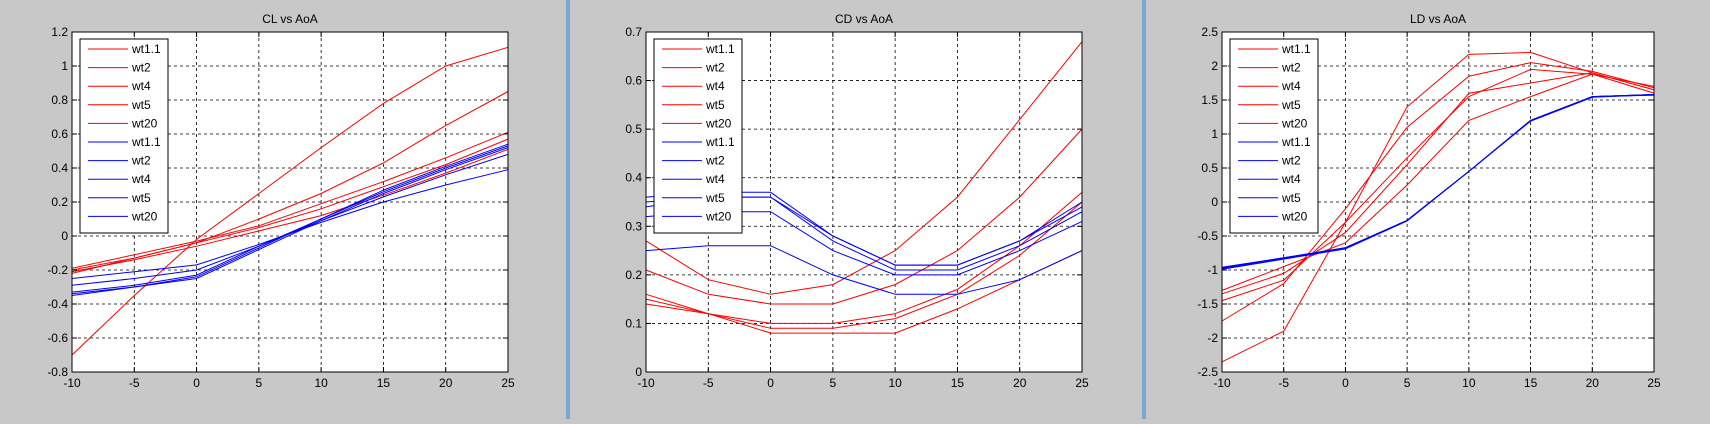 The height and width of the screenshot is (424, 1710). Describe the element at coordinates (57, 338) in the screenshot. I see `y-tick-label: -0.6` at that location.